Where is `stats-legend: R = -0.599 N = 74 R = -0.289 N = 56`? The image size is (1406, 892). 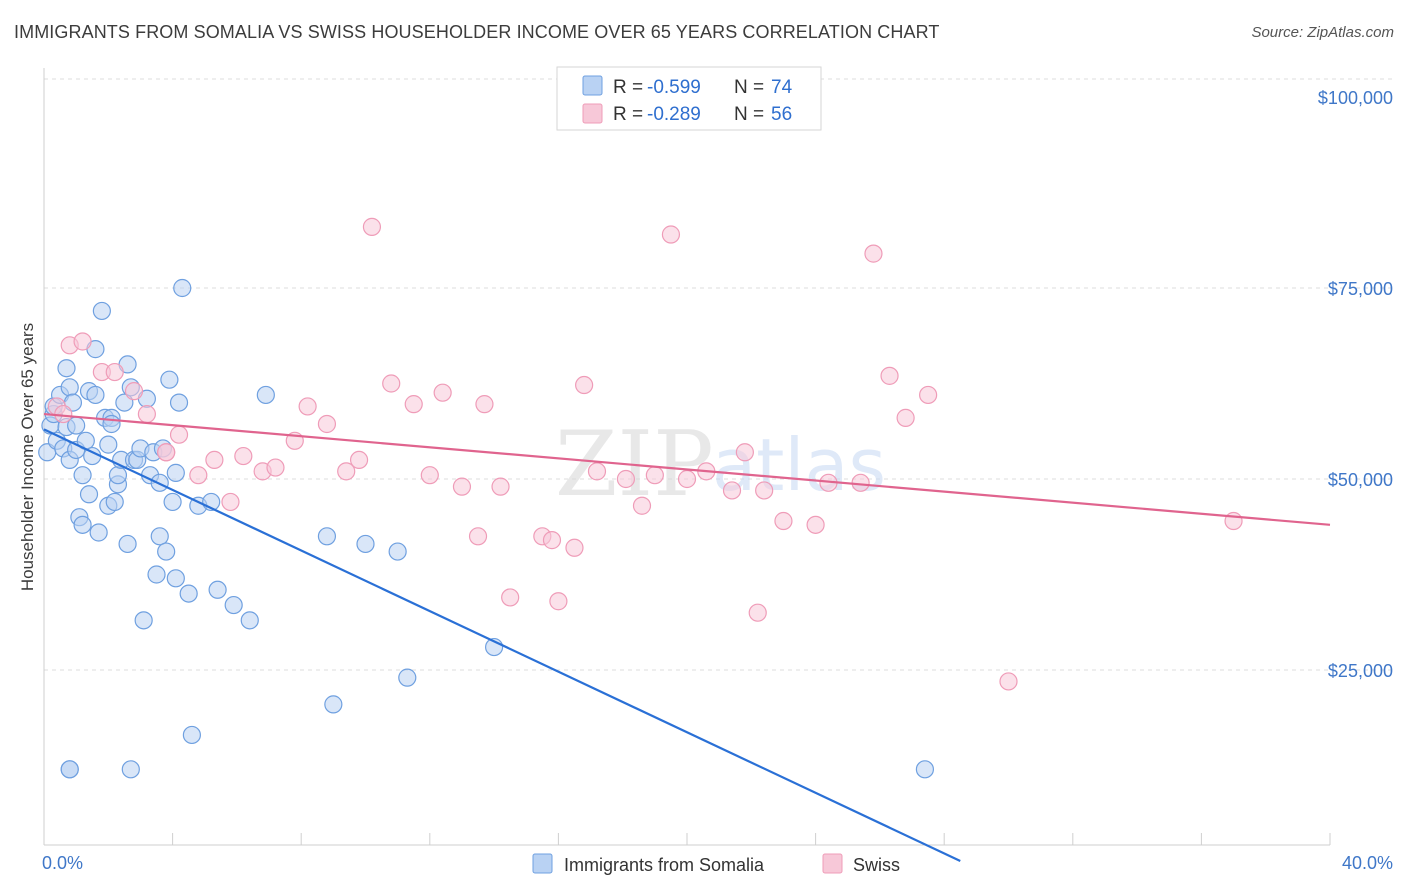 stats-legend: R = -0.599 N = 74 R = -0.289 N = 56 is located at coordinates (689, 98).